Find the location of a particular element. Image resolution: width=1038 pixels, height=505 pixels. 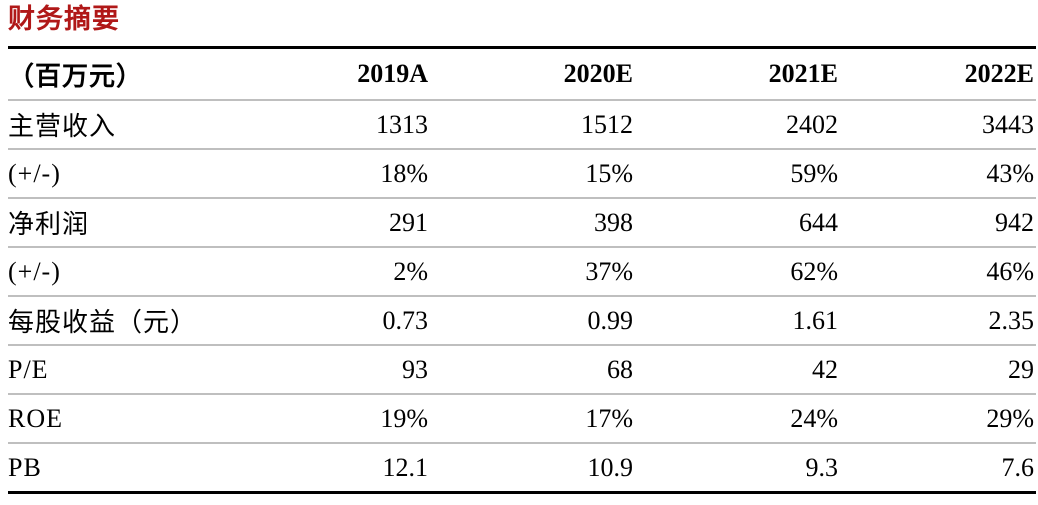

value-cell: 1313 is located at coordinates (327, 125).